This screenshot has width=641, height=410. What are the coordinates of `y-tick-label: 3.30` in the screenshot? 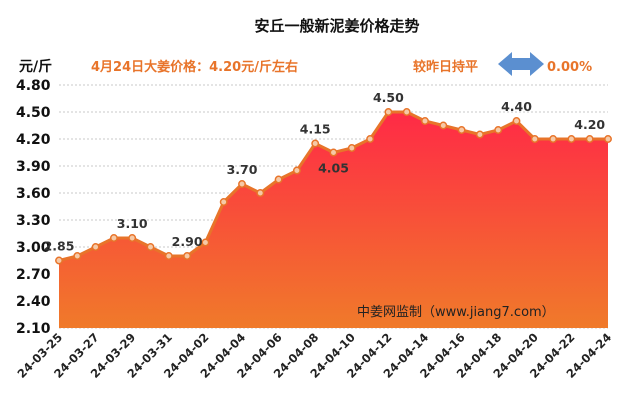 It's located at (33, 221).